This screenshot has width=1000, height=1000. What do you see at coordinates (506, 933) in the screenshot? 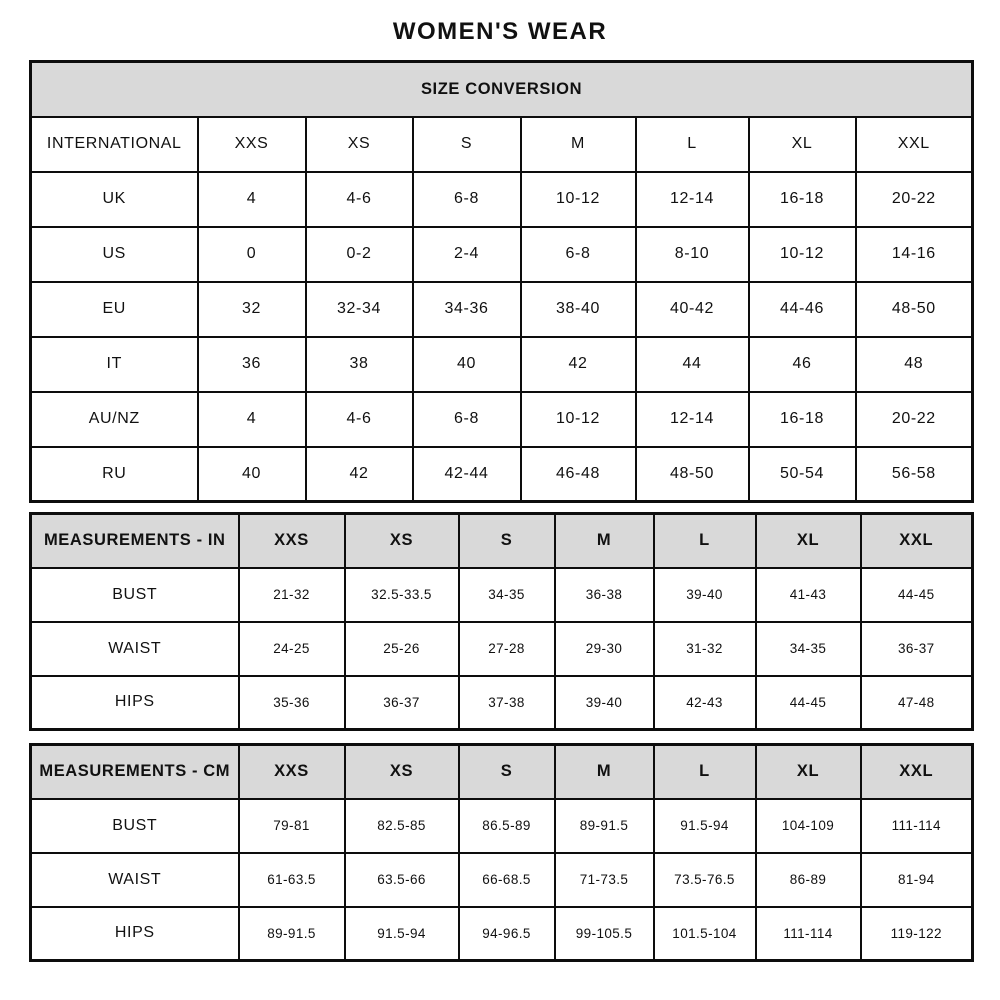
I see `cell-value: 94-96.5` at bounding box center [506, 933].